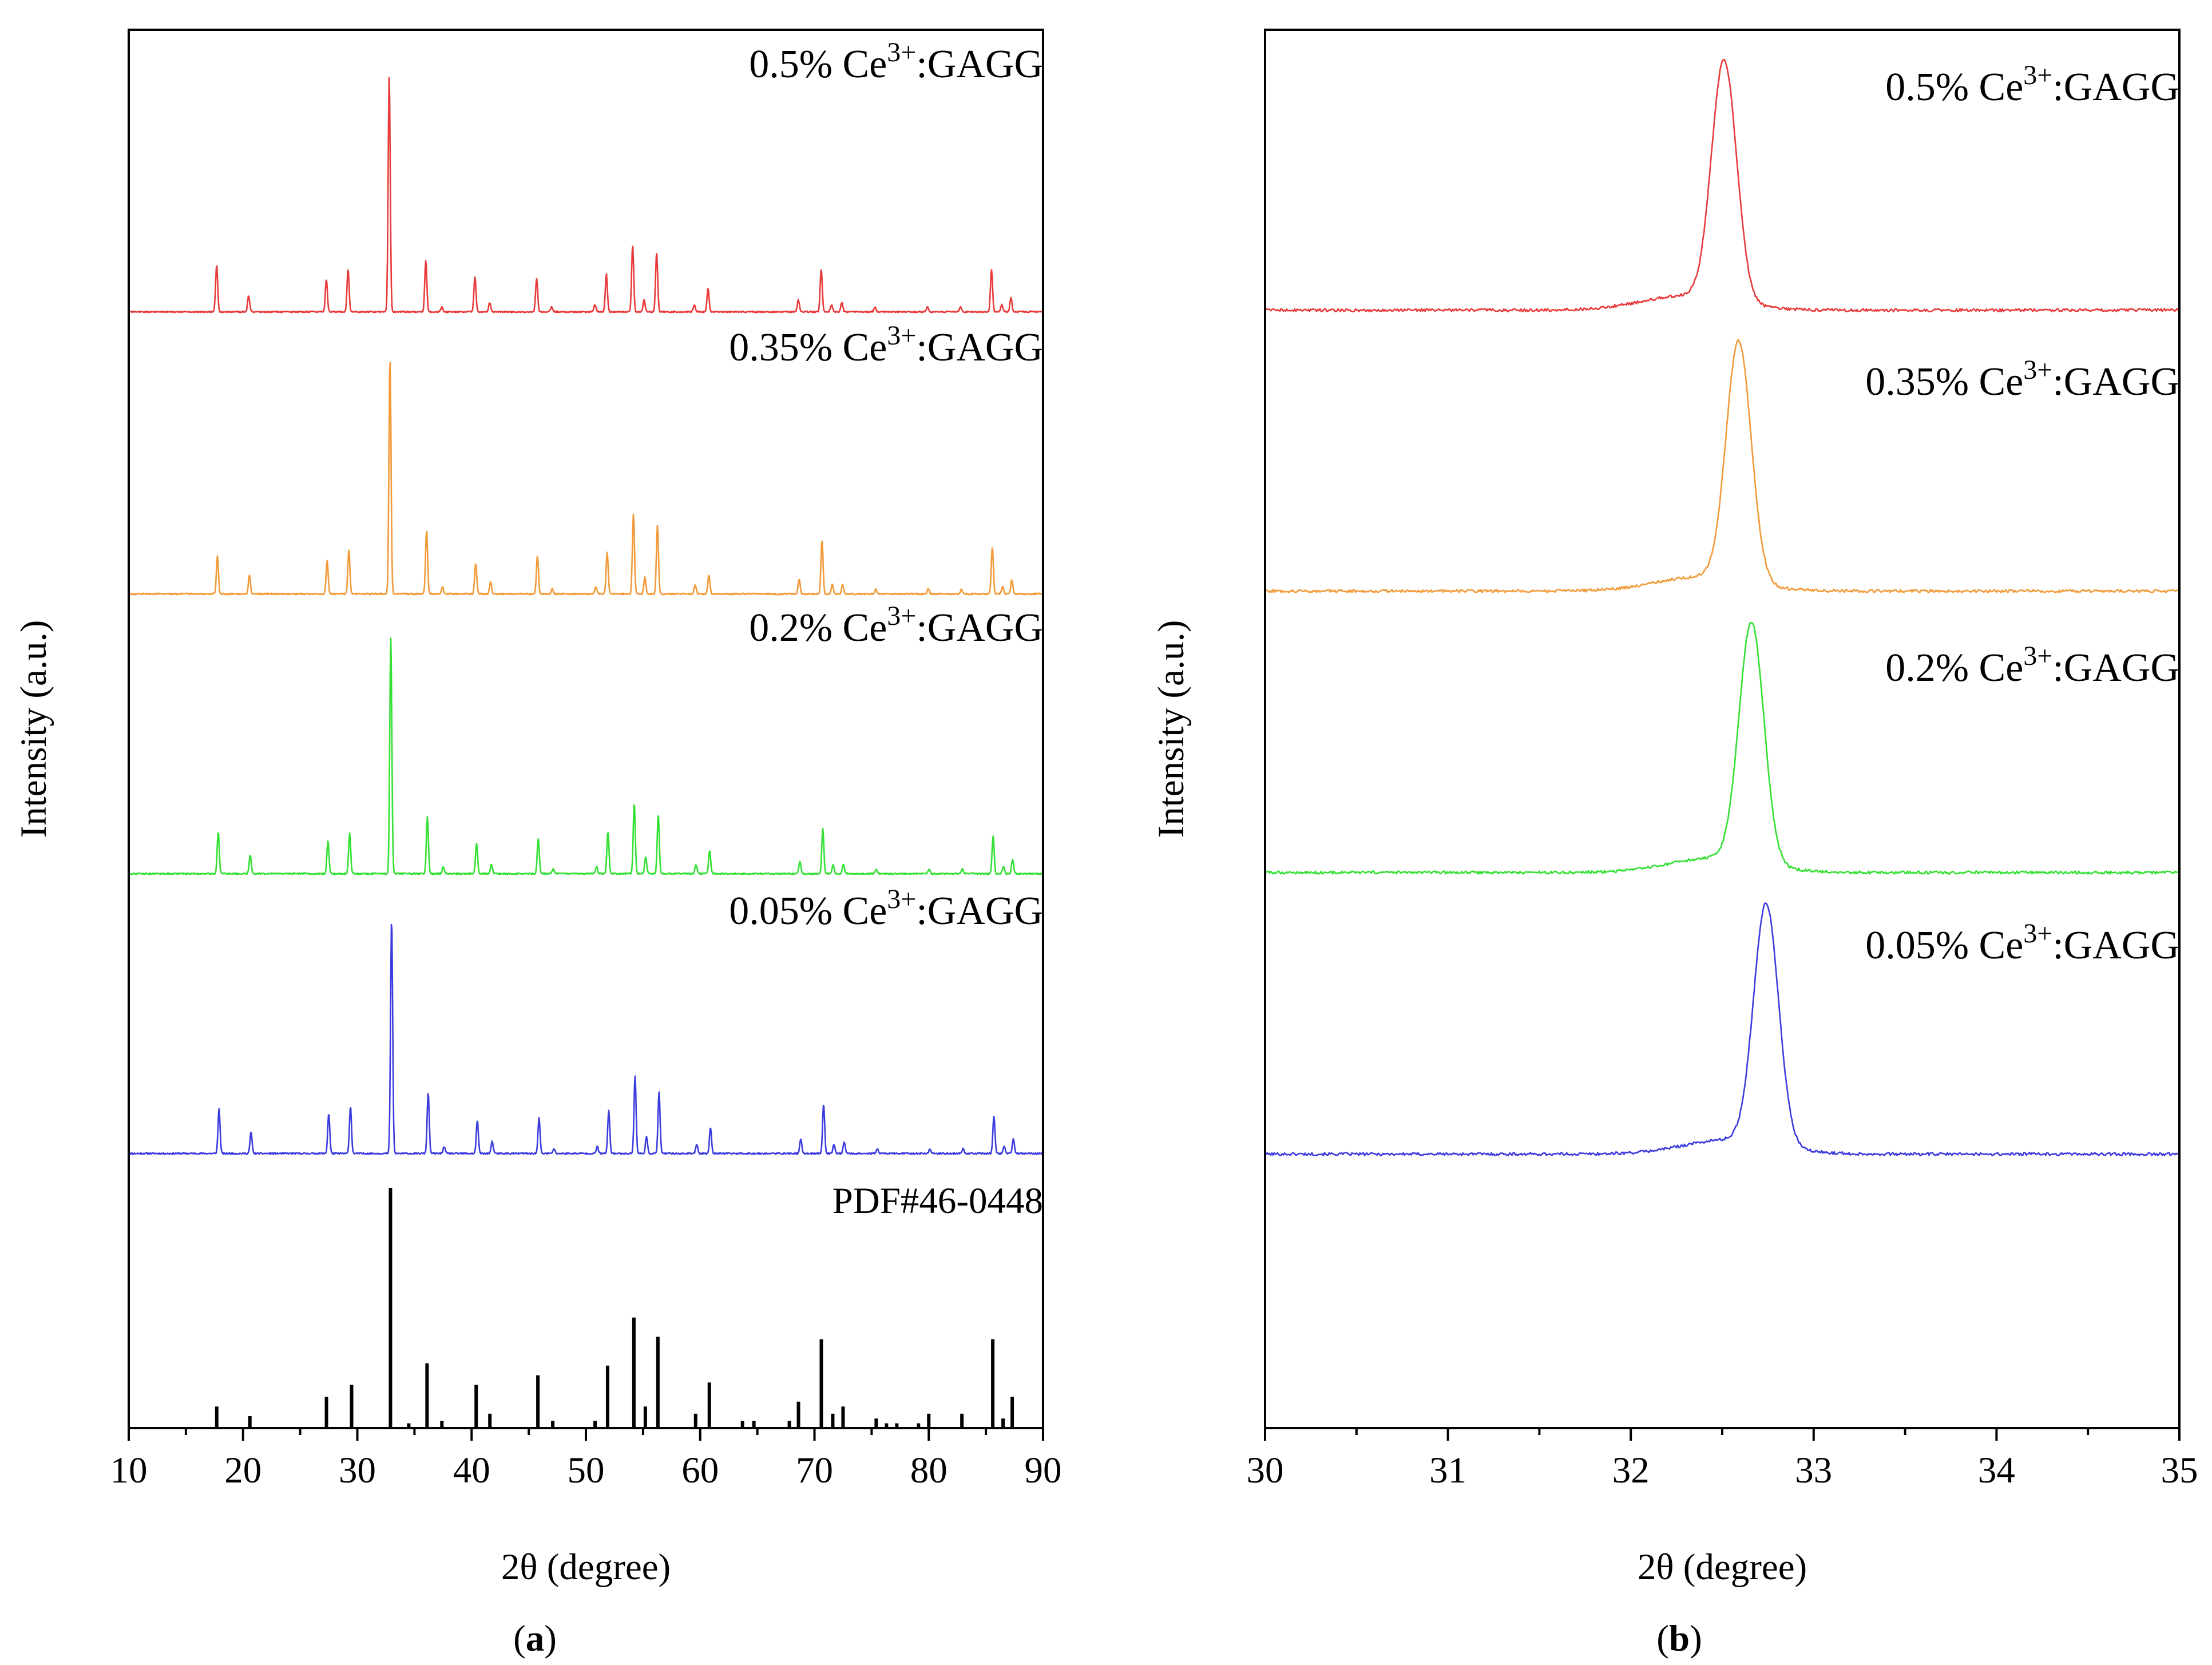  I want to click on series-label-b-4: 0.5% Ce3+:GAGG, so click(2032, 84).